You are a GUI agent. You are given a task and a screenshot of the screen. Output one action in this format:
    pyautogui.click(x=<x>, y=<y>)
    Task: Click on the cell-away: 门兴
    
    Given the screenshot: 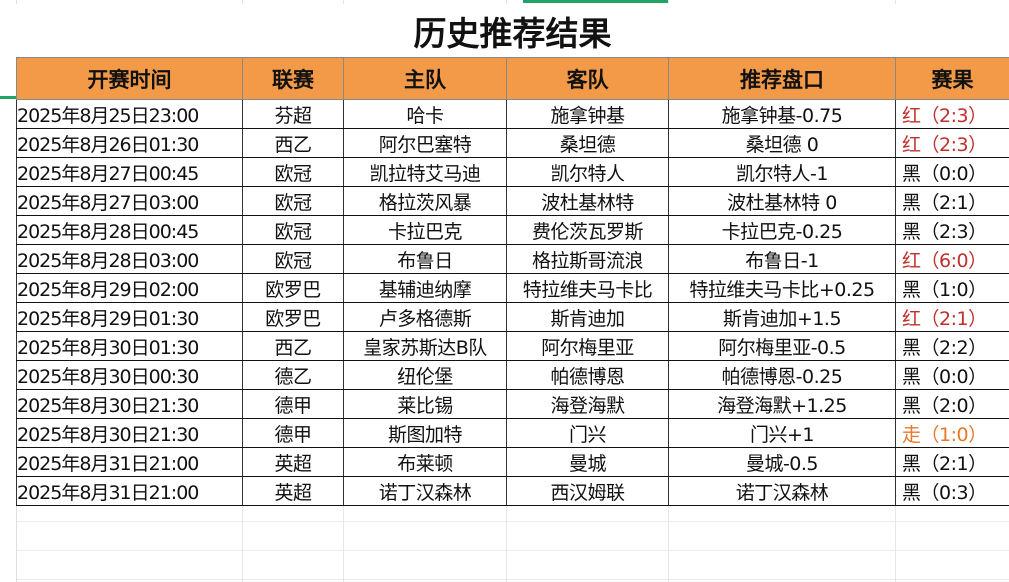 What is the action you would take?
    pyautogui.click(x=587, y=433)
    